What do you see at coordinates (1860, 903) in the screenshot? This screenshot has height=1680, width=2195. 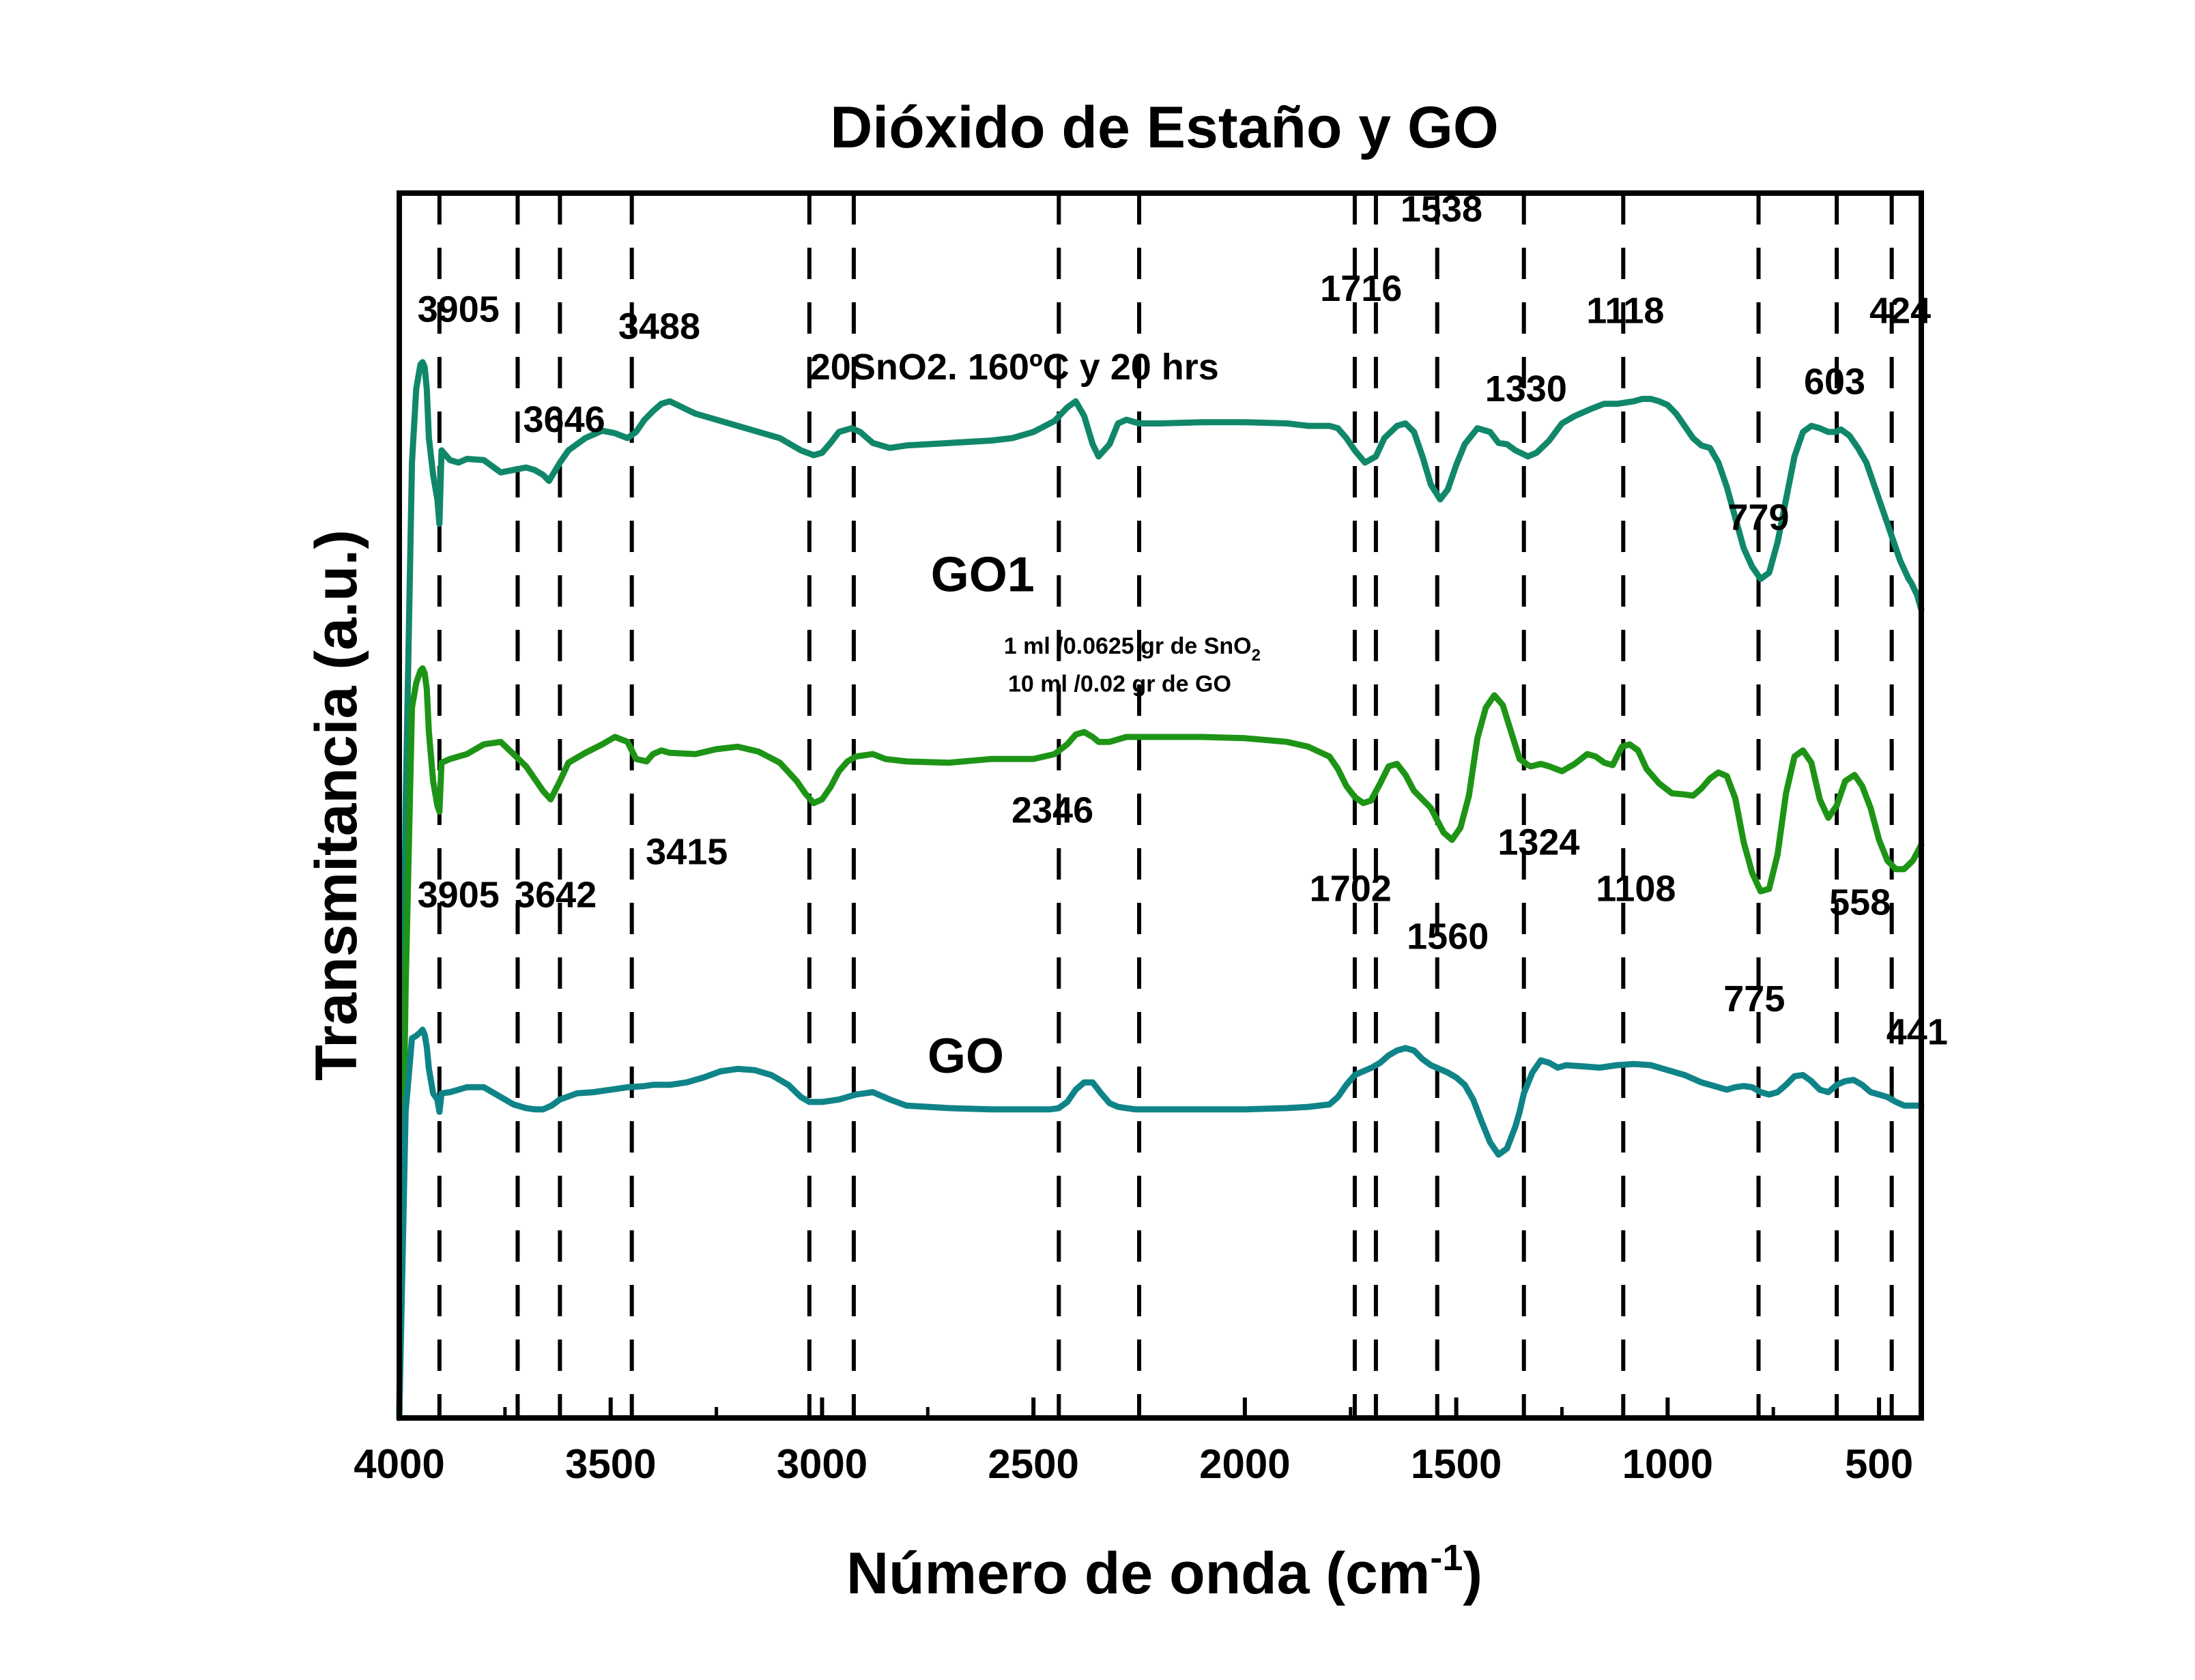 I see `peak-label-20: 558` at bounding box center [1860, 903].